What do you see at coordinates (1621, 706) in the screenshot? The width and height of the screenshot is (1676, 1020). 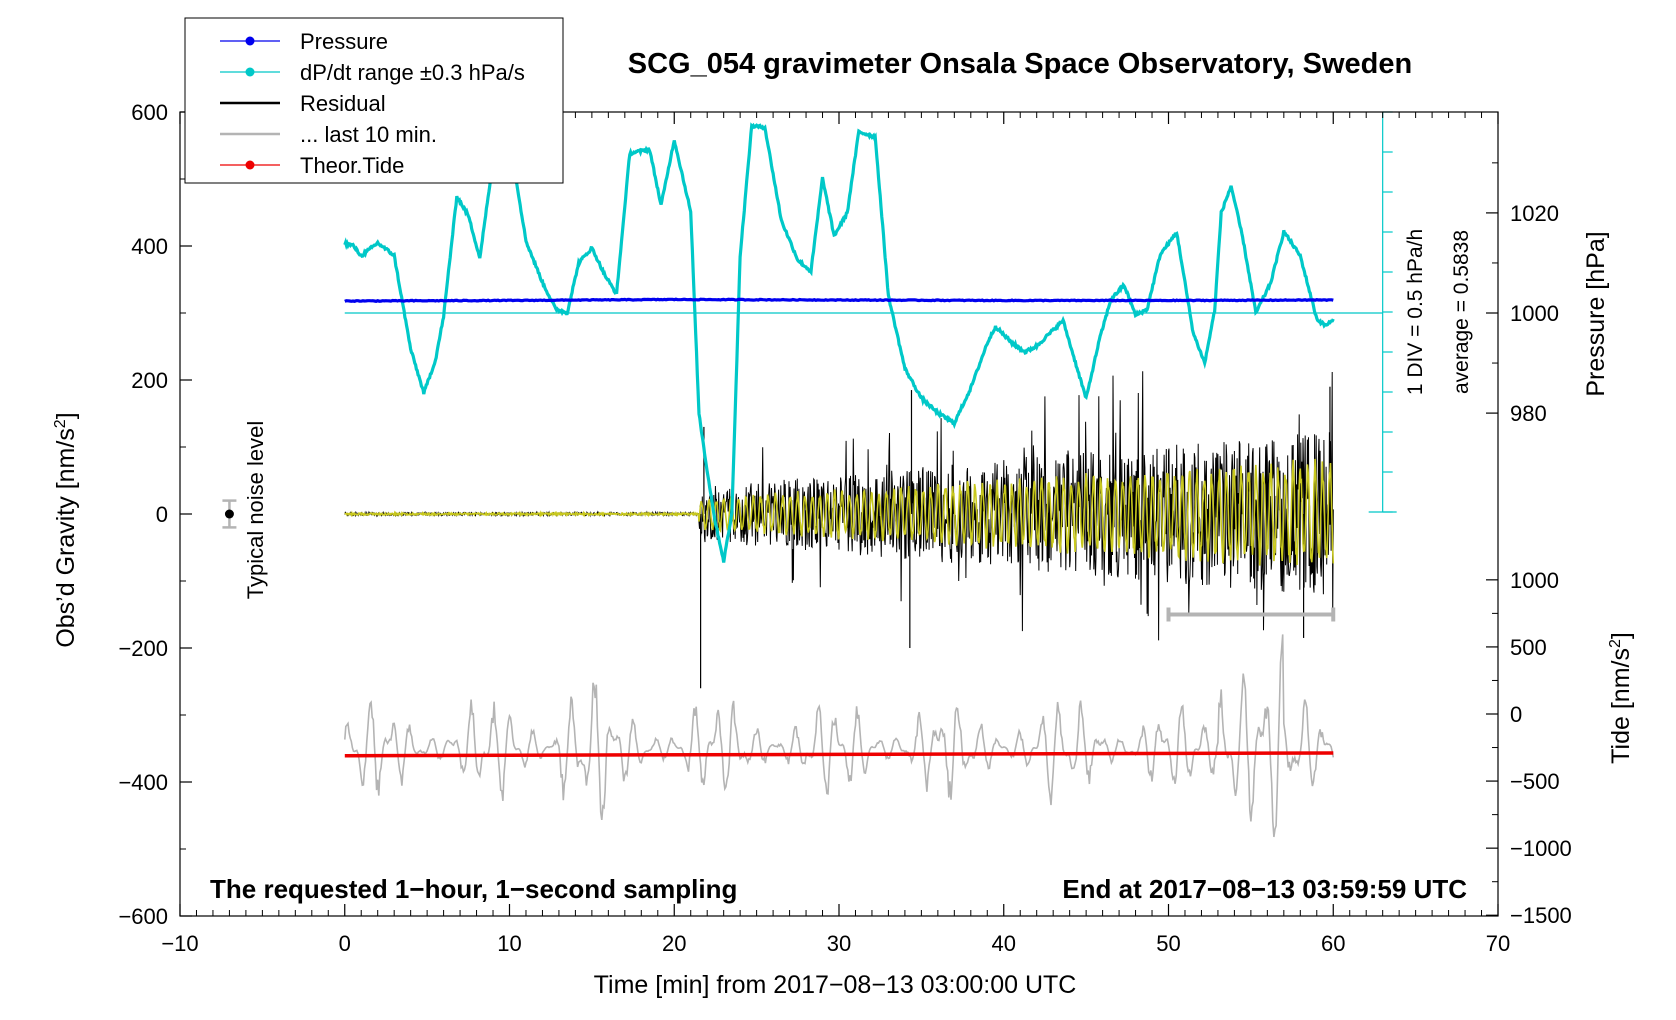 I see `tide-axis-label-text: Tide [nm/s` at bounding box center [1621, 706].